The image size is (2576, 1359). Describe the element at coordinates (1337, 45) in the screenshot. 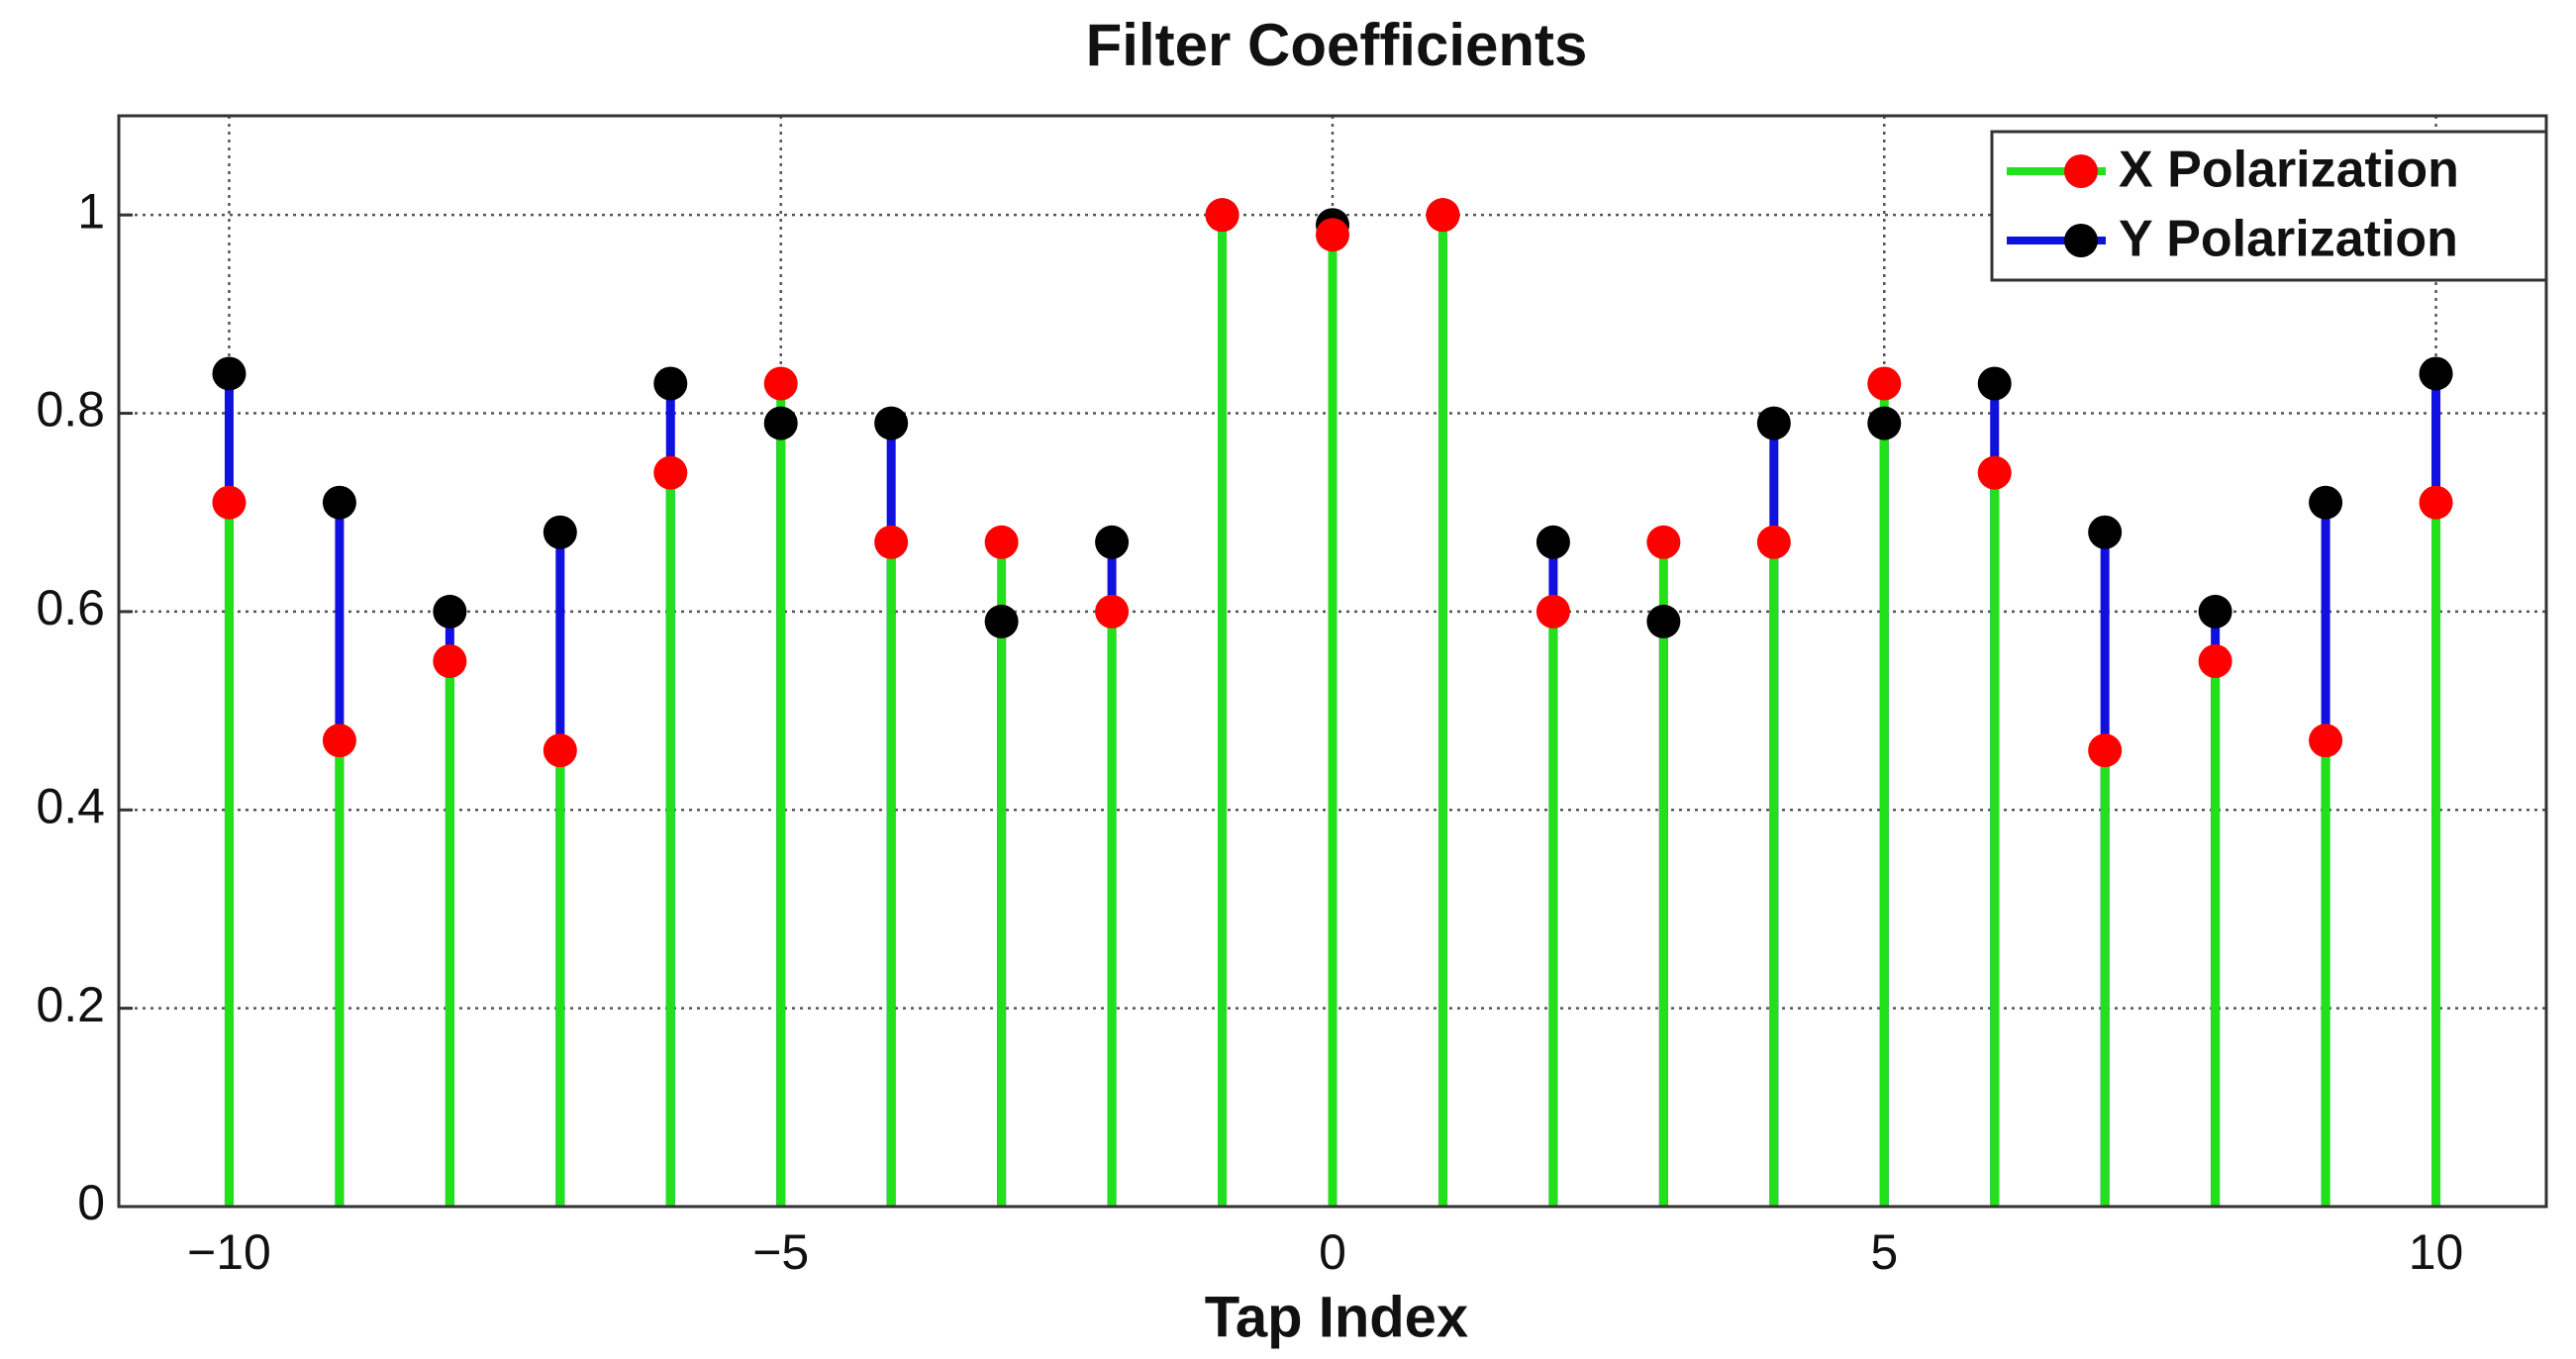

I see `chart-title: Filter Coefficients` at that location.